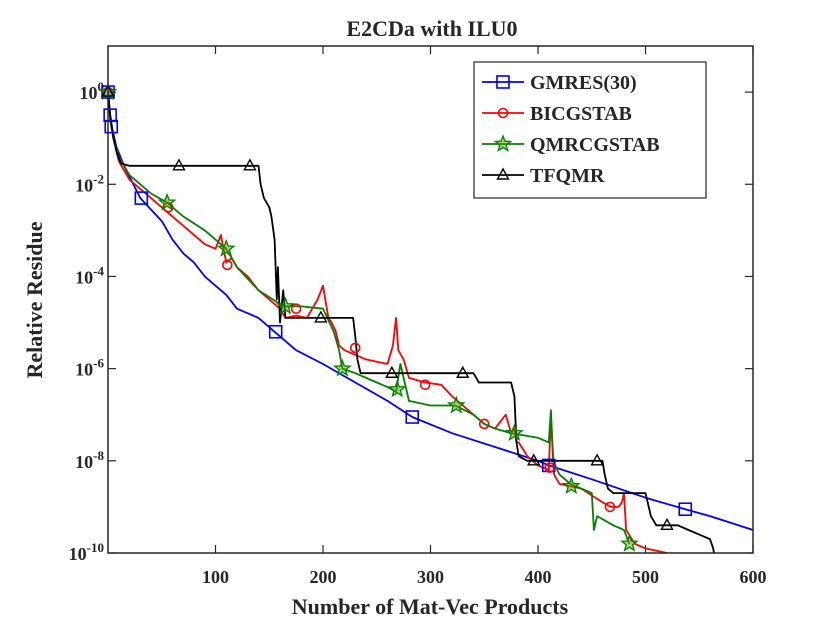 This screenshot has height=623, width=830. What do you see at coordinates (89, 275) in the screenshot?
I see `y-tick-label: 10⁻⁴` at bounding box center [89, 275].